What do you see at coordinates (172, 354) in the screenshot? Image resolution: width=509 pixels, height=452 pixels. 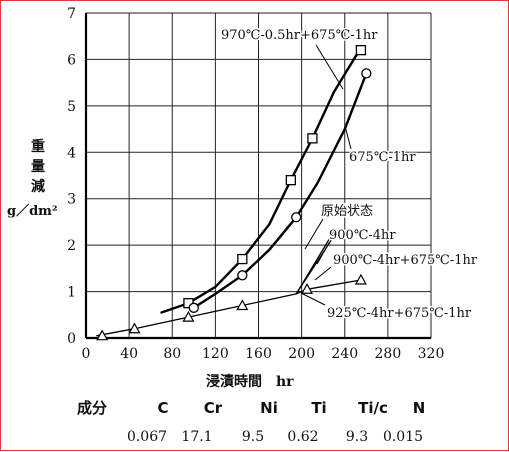 I see `x-tick-label: 80` at bounding box center [172, 354].